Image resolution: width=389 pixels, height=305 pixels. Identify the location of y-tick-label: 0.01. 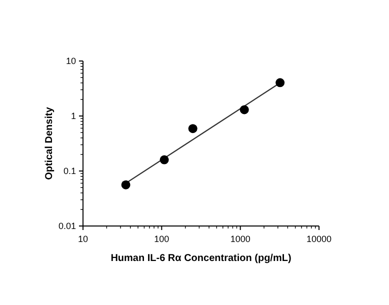
(67, 226).